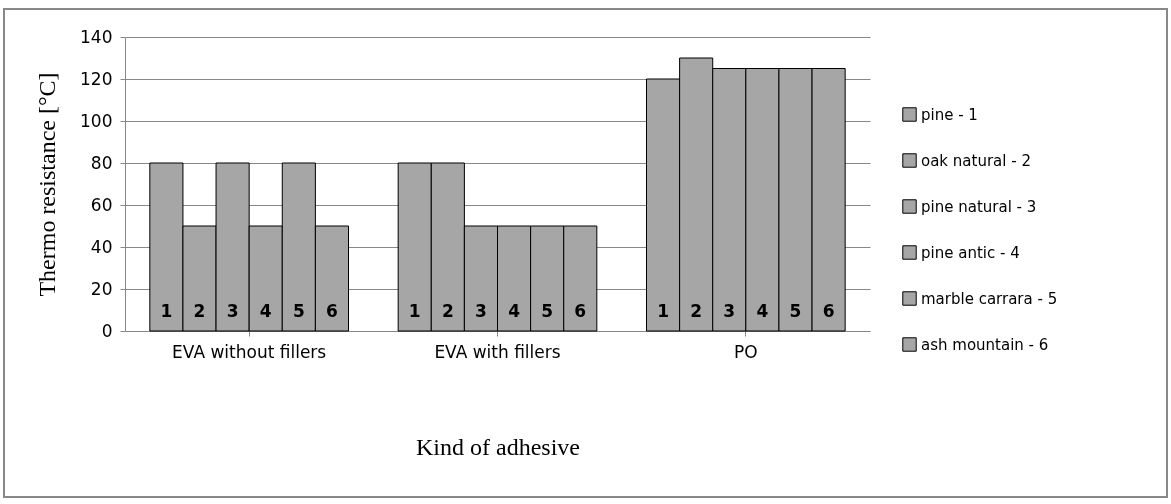 This screenshot has height=504, width=1171. I want to click on y-tick-label: 0, so click(107, 330).